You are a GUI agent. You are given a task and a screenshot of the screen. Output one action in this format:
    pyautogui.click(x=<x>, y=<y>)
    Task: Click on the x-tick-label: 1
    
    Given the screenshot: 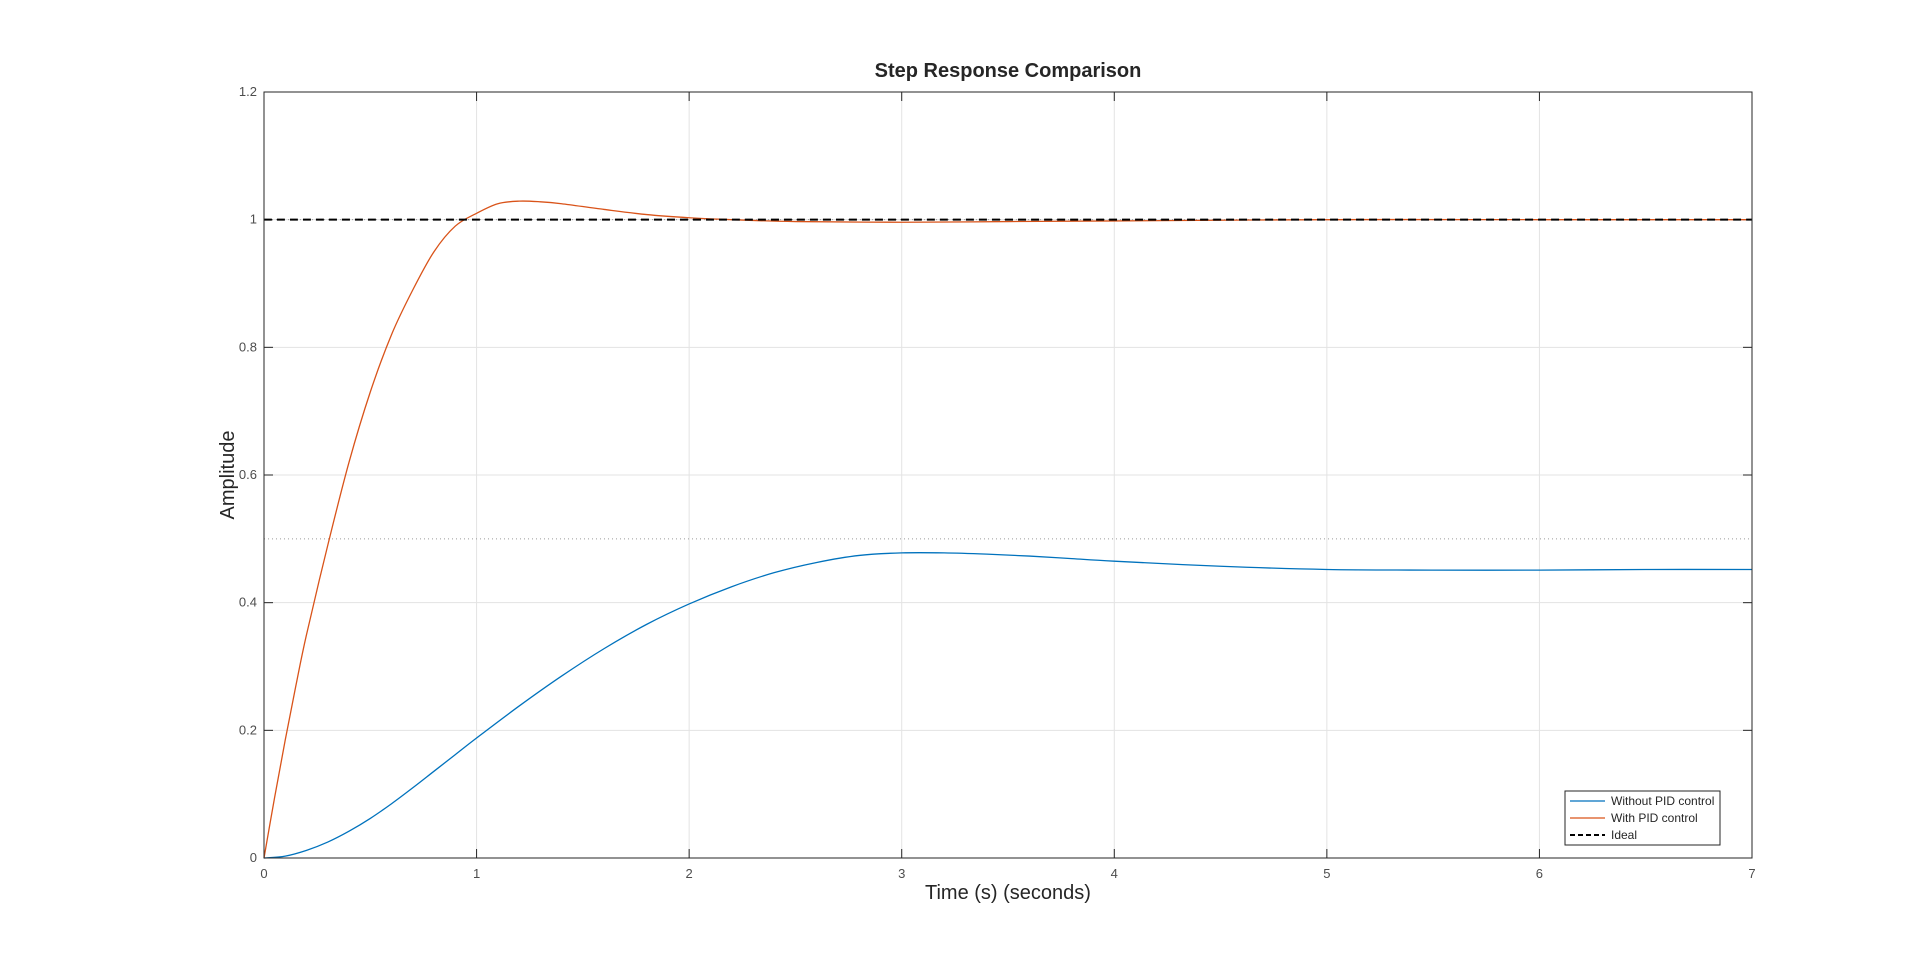 What is the action you would take?
    pyautogui.click(x=476, y=873)
    